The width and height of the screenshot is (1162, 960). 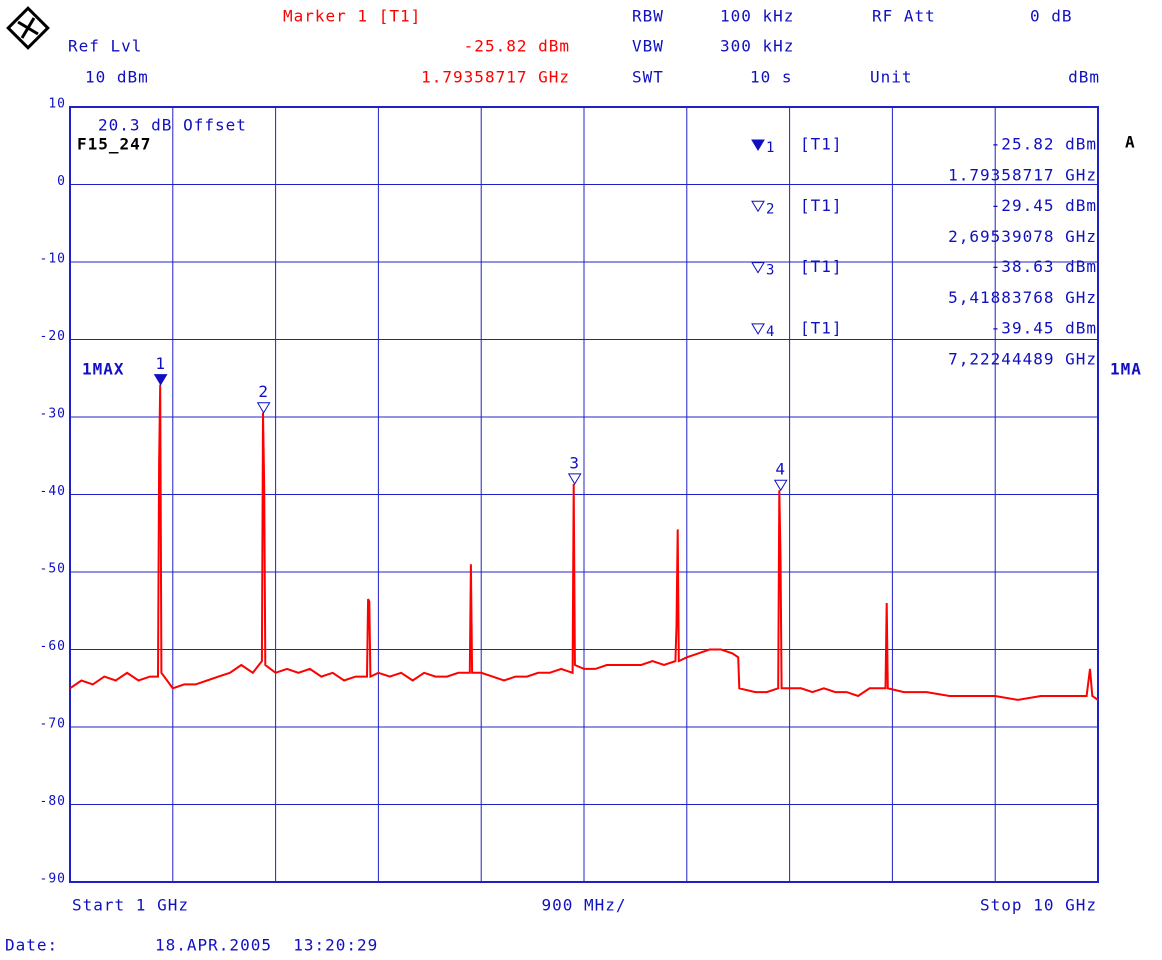 I want to click on y-tick-label: -40, so click(x=53, y=491).